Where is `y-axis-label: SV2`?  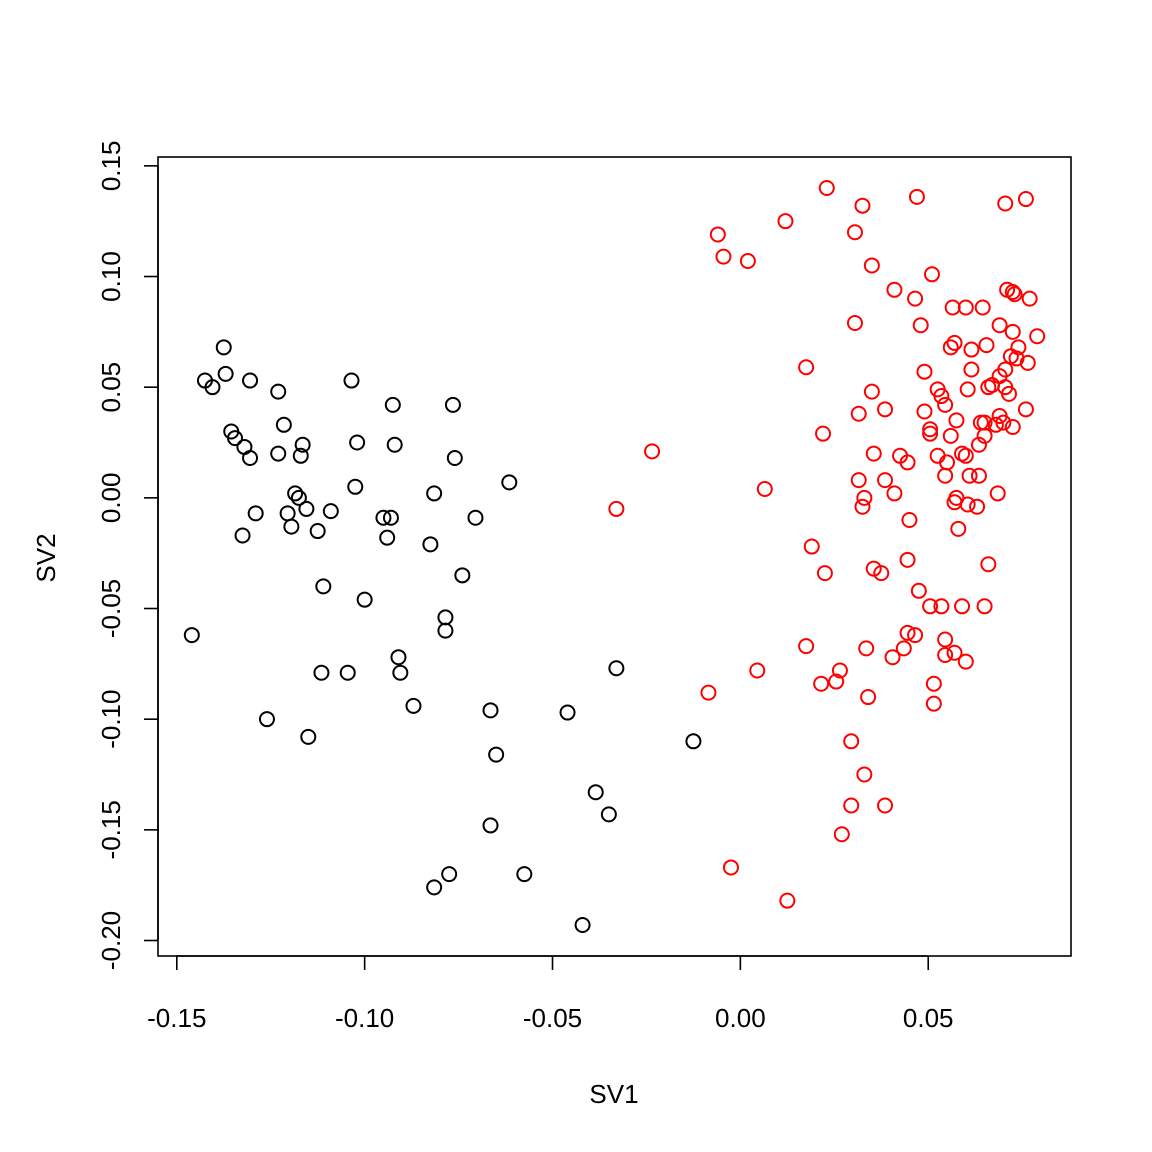
y-axis-label: SV2 is located at coordinates (46, 557).